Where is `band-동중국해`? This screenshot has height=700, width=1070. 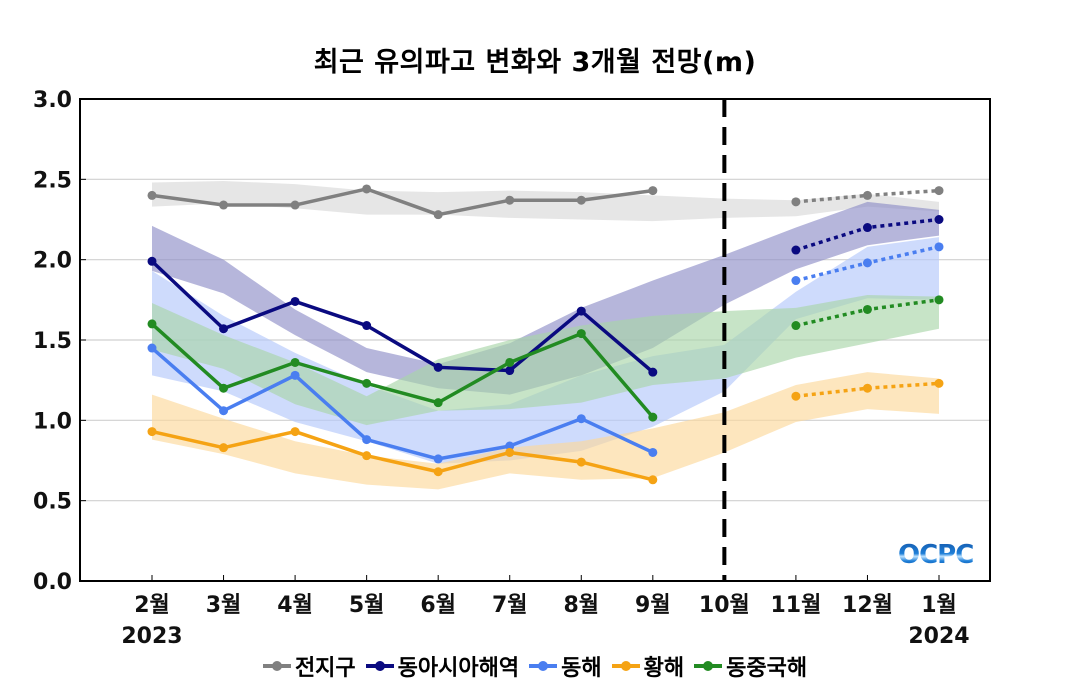
band-동중국해 is located at coordinates (545, 360).